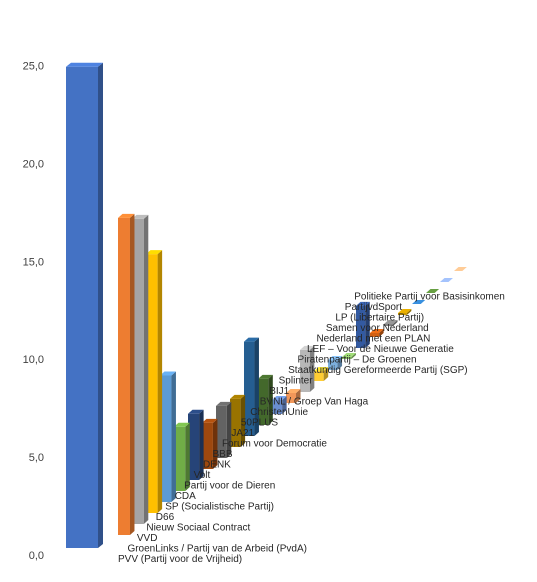  Describe the element at coordinates (380, 349) in the screenshot. I see `category-label: LEF – Voor de Nieuwe Generatie` at that location.